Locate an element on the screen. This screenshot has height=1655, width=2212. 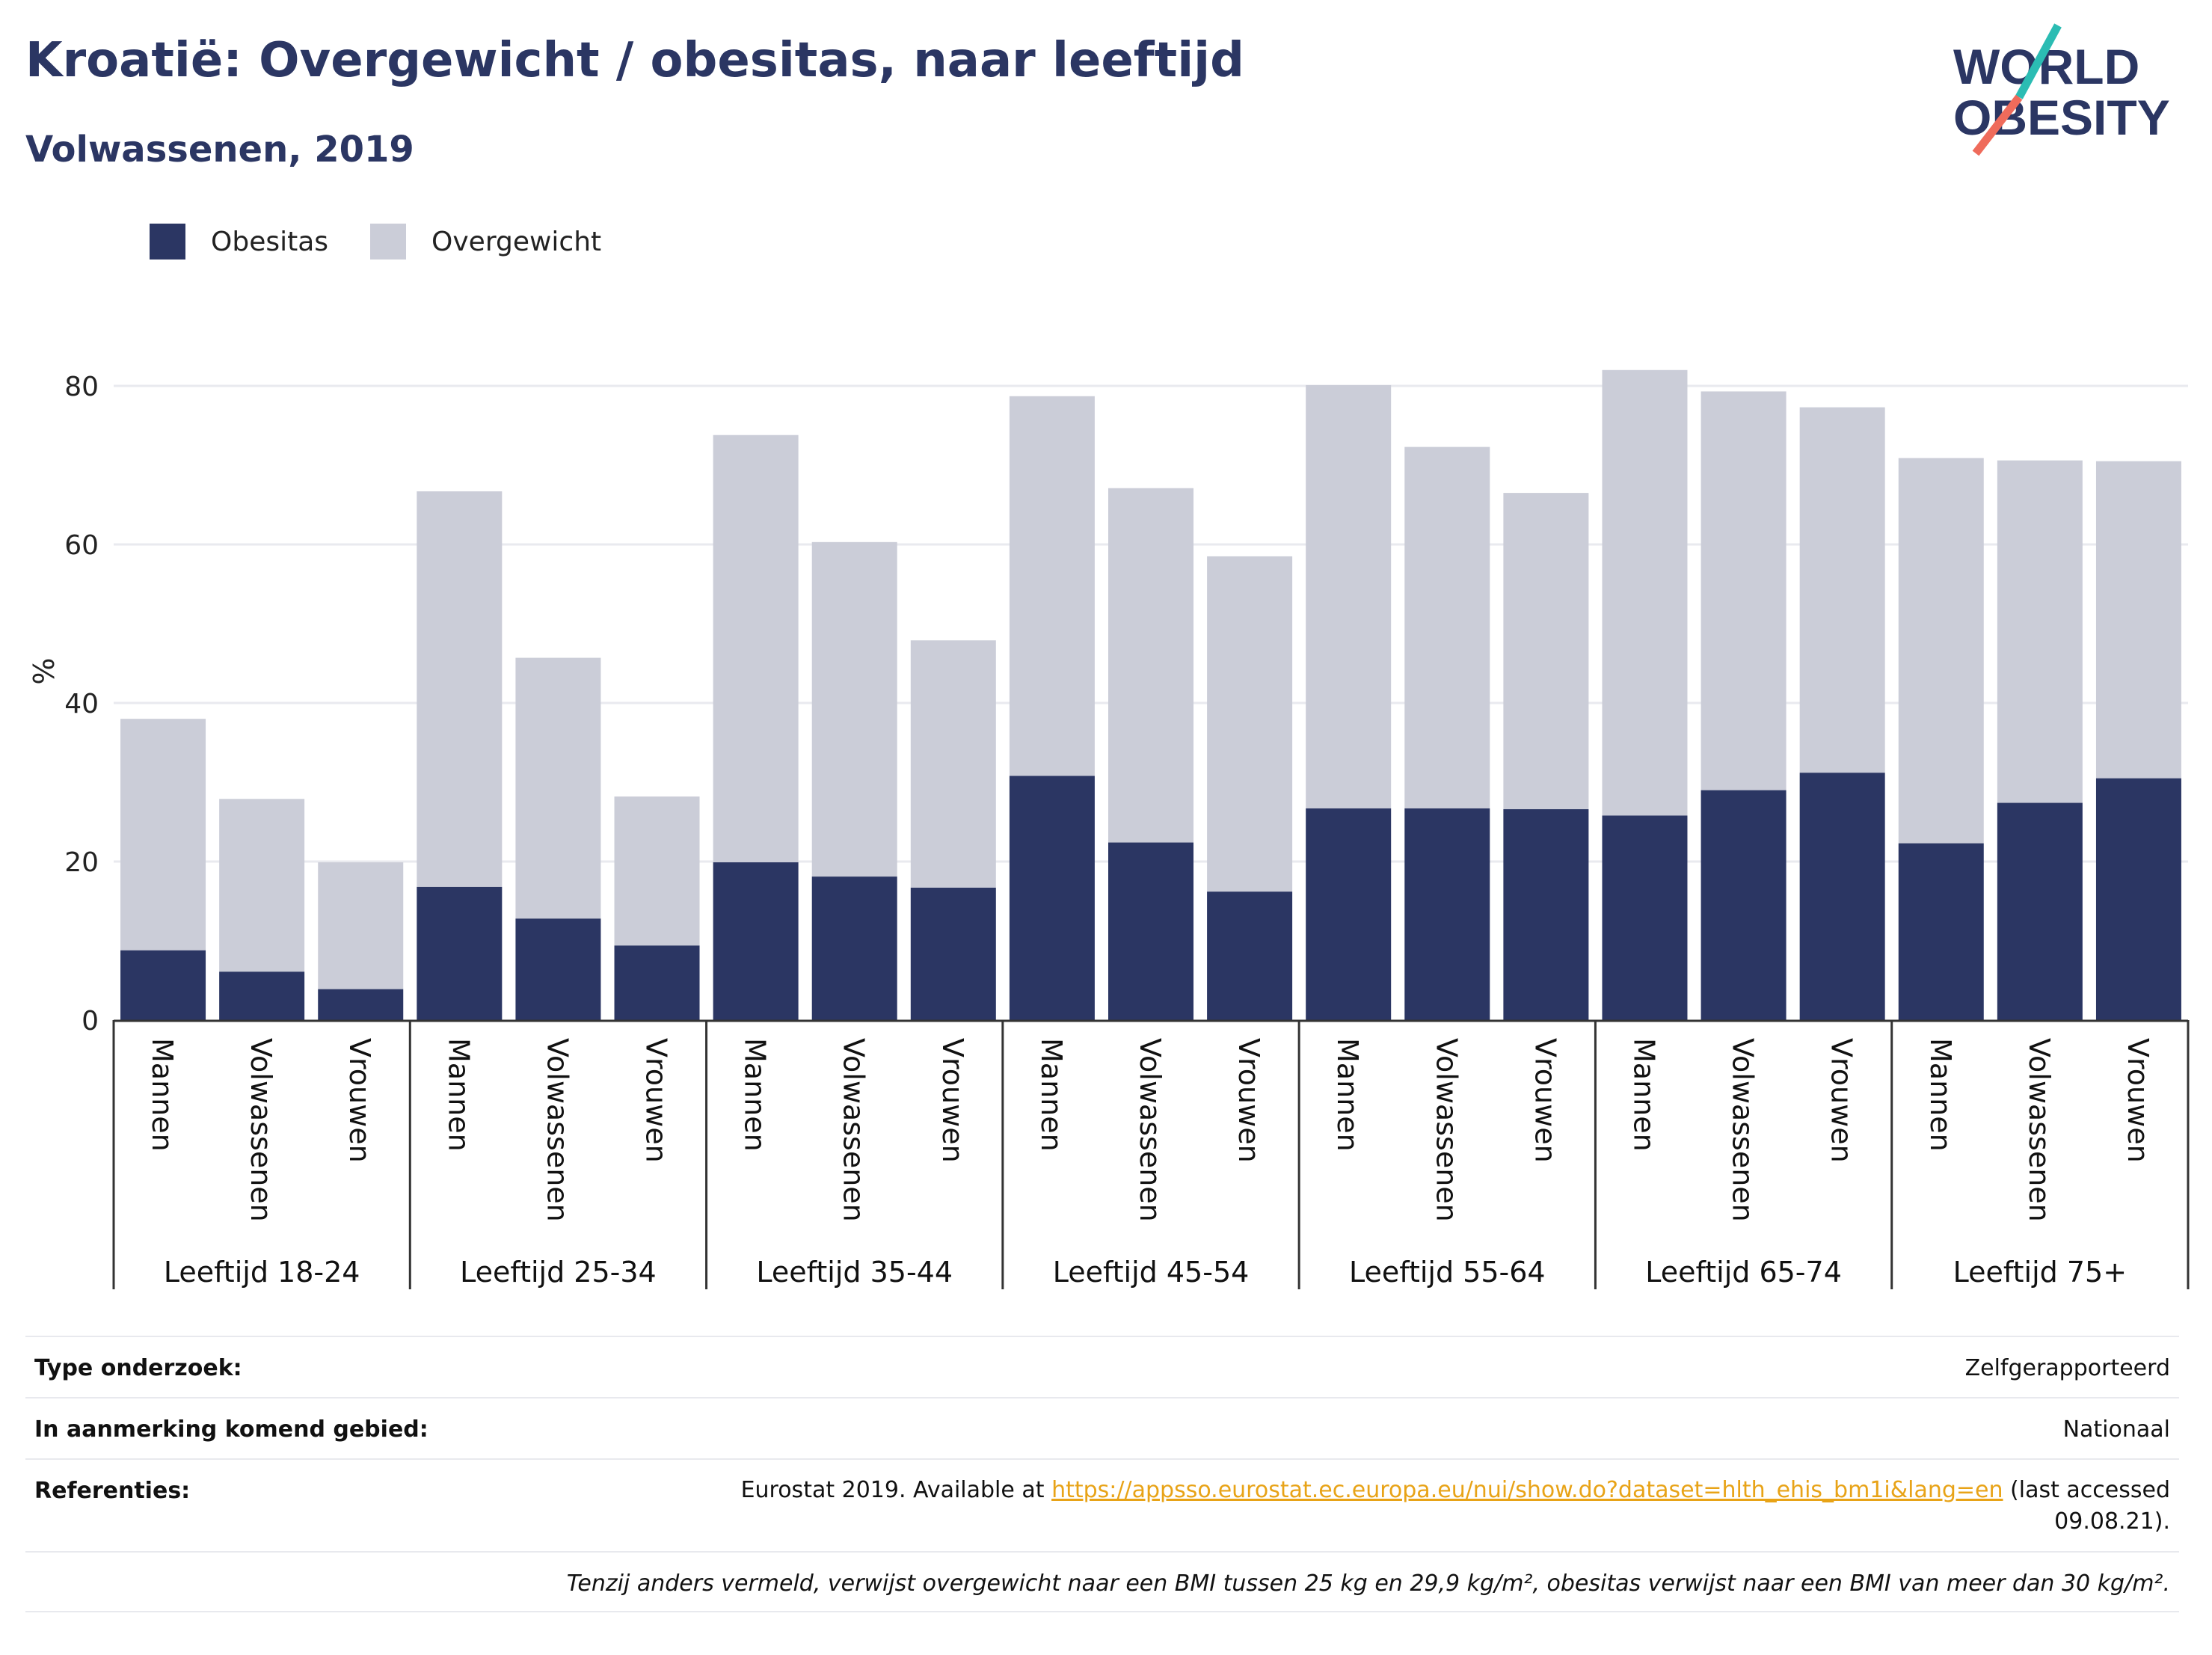
legend-item-obesitas: Obesitas is located at coordinates (239, 242).